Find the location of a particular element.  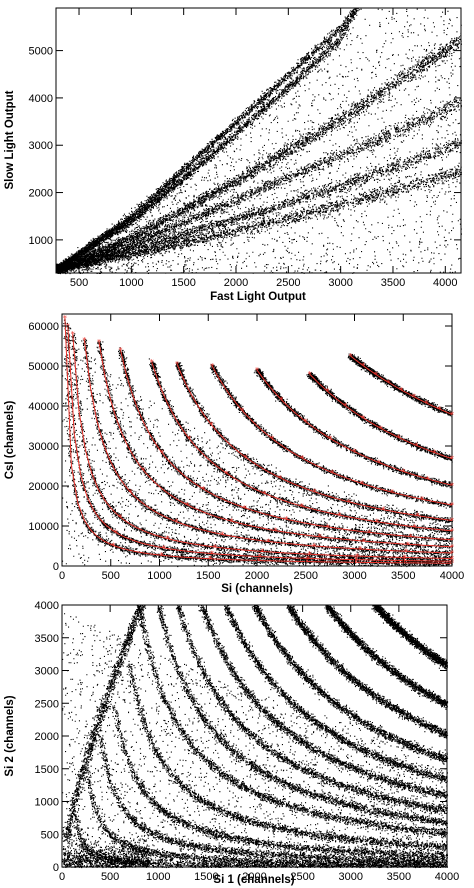

y-axis-label: Si 2 (channels) is located at coordinates (10, 735).